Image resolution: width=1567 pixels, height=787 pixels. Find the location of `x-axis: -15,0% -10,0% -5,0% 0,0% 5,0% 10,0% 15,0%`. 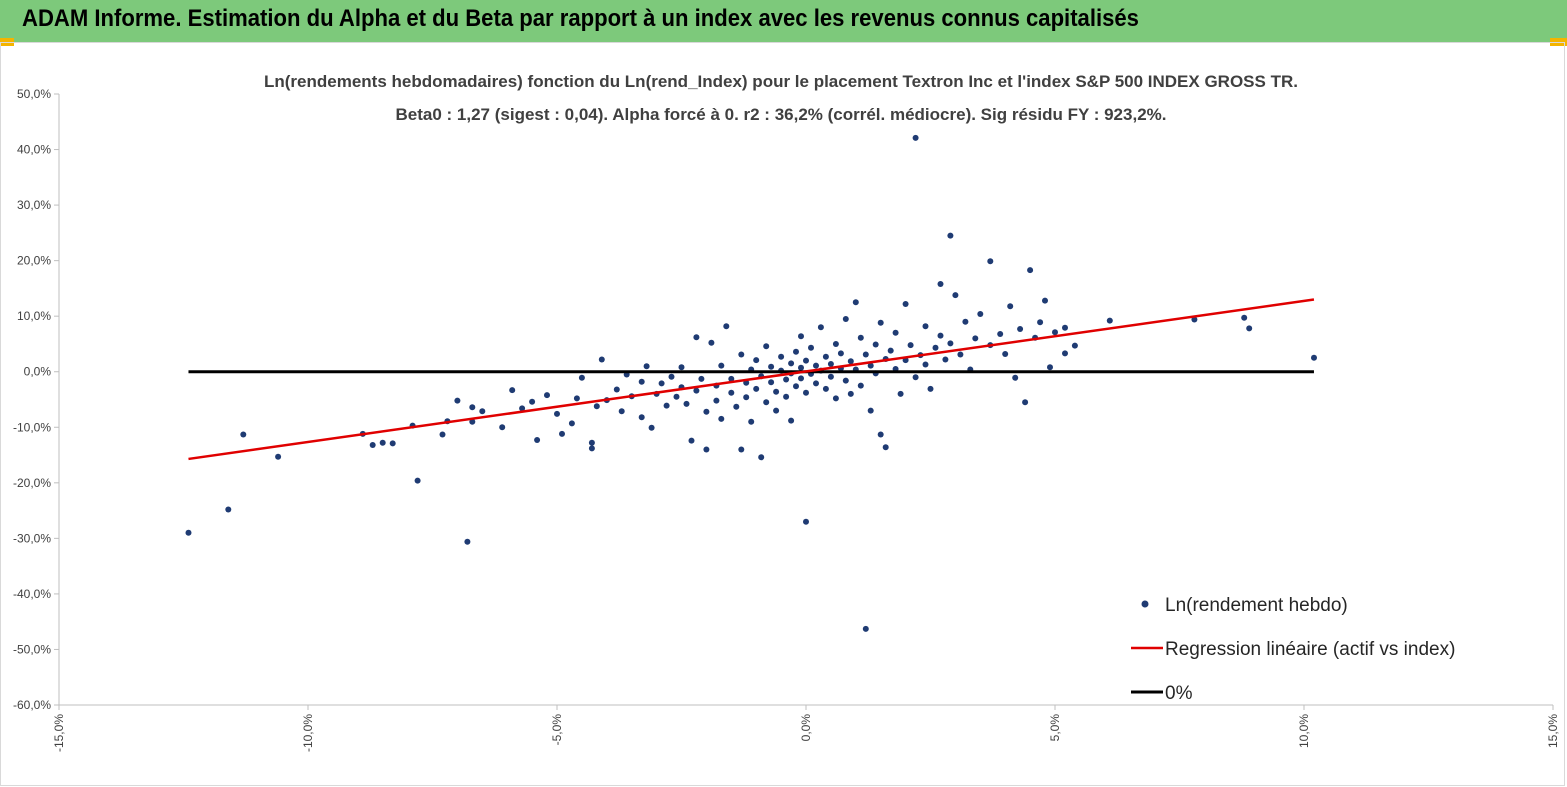

x-axis: -15,0% -10,0% -5,0% 0,0% 5,0% 10,0% 15,0% is located at coordinates (806, 728).